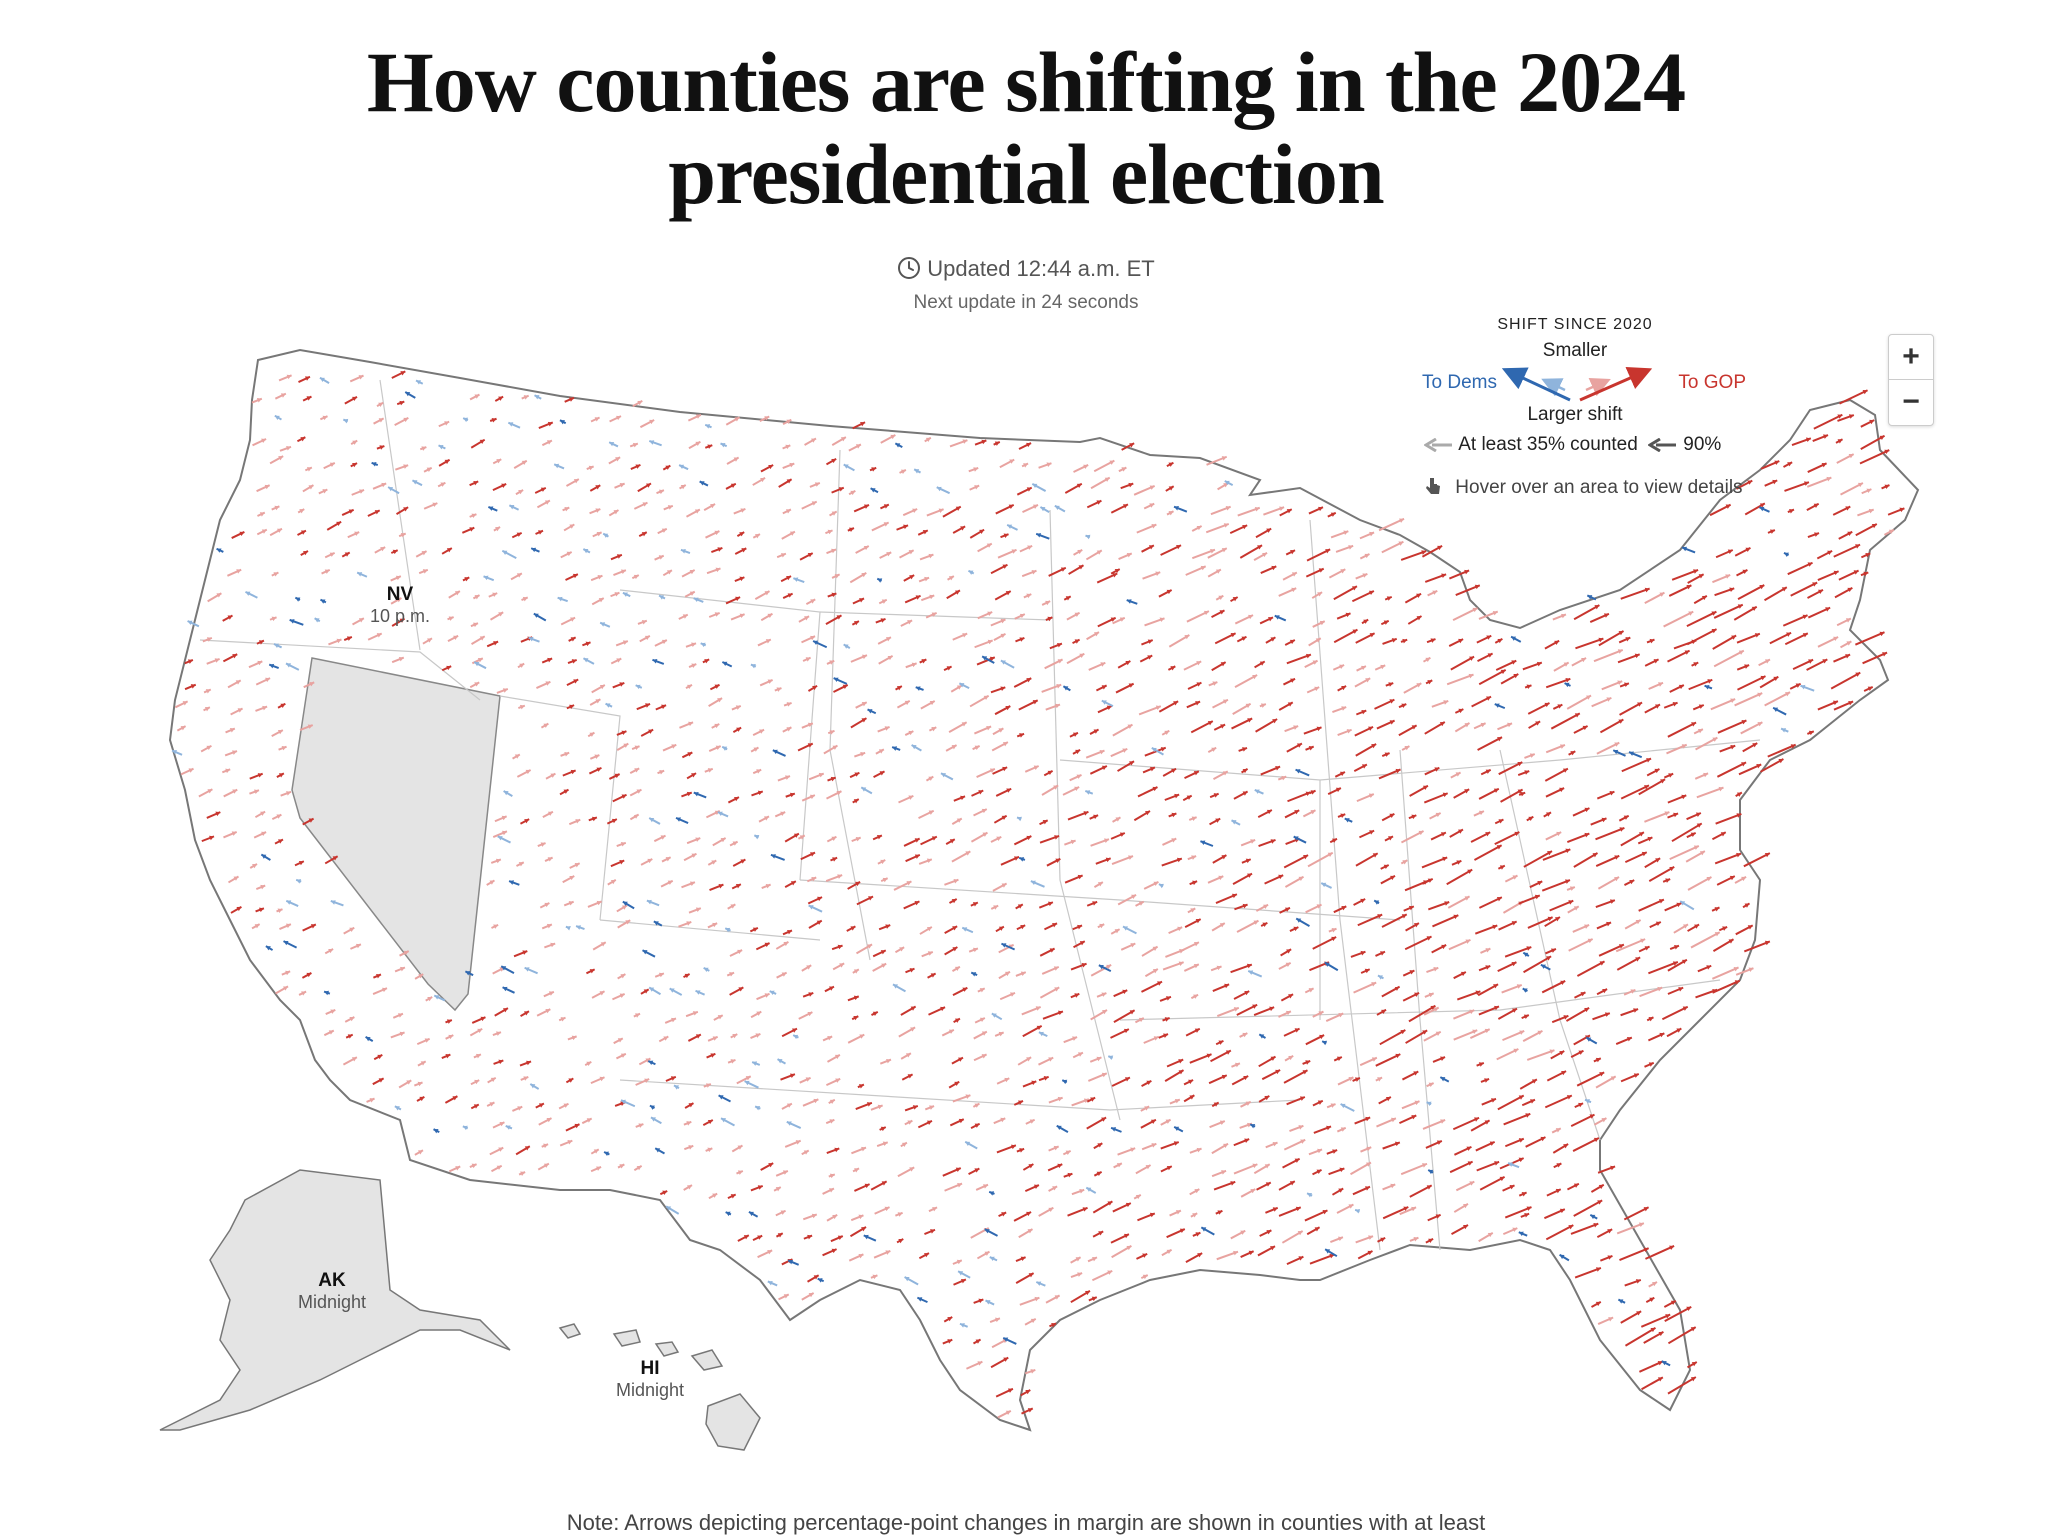  Describe the element at coordinates (1911, 356) in the screenshot. I see `zoom-in-button: +` at that location.